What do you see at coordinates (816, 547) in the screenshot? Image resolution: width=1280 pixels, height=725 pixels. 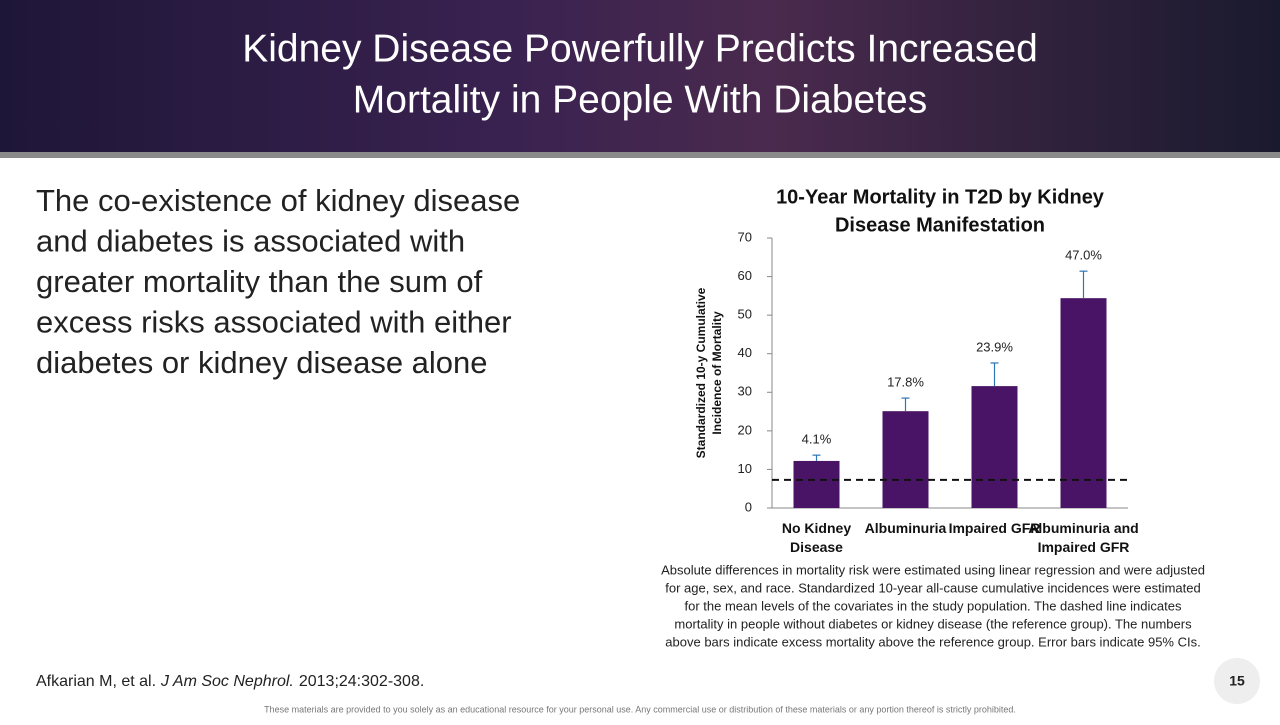 I see `x-tick-line: Disease` at bounding box center [816, 547].